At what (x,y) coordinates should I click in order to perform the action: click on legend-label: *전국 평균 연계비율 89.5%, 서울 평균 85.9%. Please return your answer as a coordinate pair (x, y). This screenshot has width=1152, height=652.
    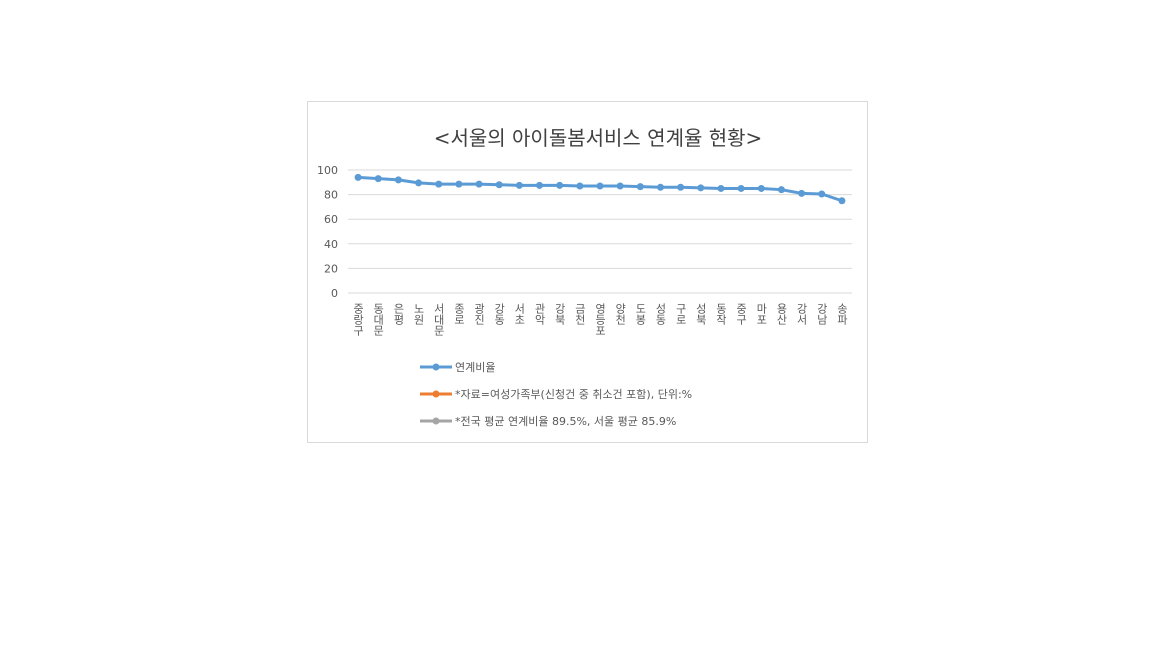
    Looking at the image, I should click on (565, 421).